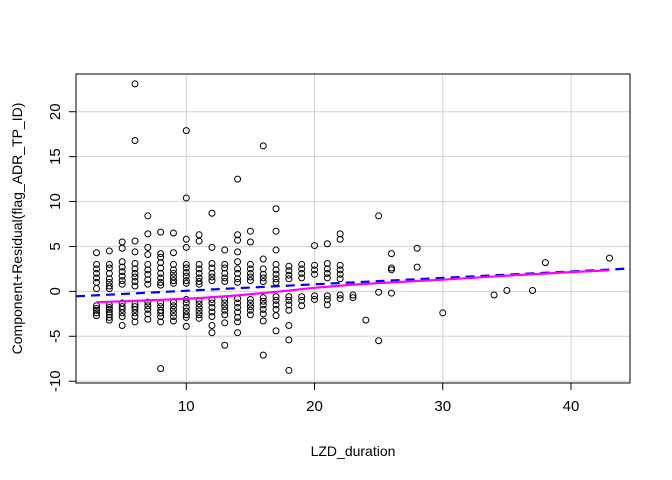 This screenshot has height=480, width=672. I want to click on x-tick-label: 30, so click(442, 406).